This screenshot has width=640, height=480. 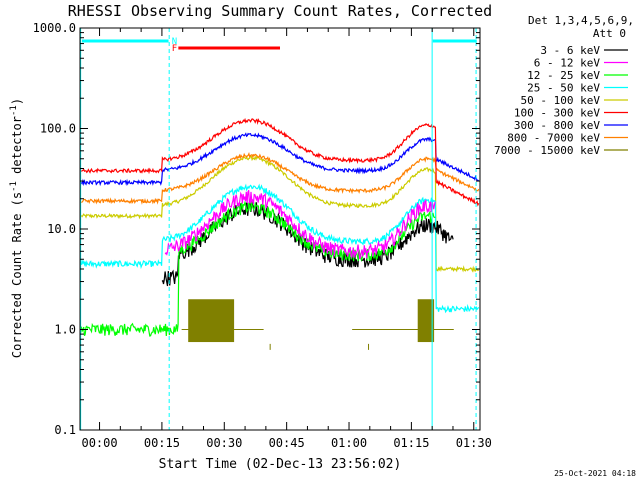 What do you see at coordinates (65, 330) in the screenshot?
I see `y-tick-label-1: 1.0` at bounding box center [65, 330].